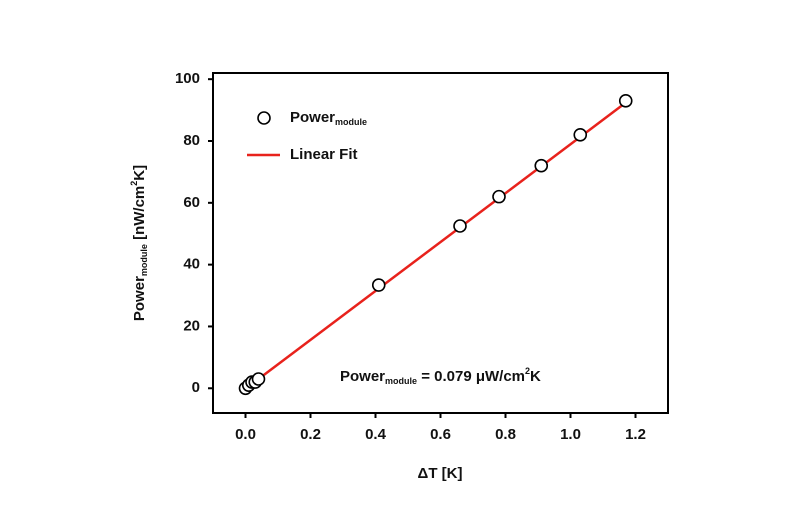 The image size is (799, 506). I want to click on legend-label: Linear Fit, so click(324, 154).